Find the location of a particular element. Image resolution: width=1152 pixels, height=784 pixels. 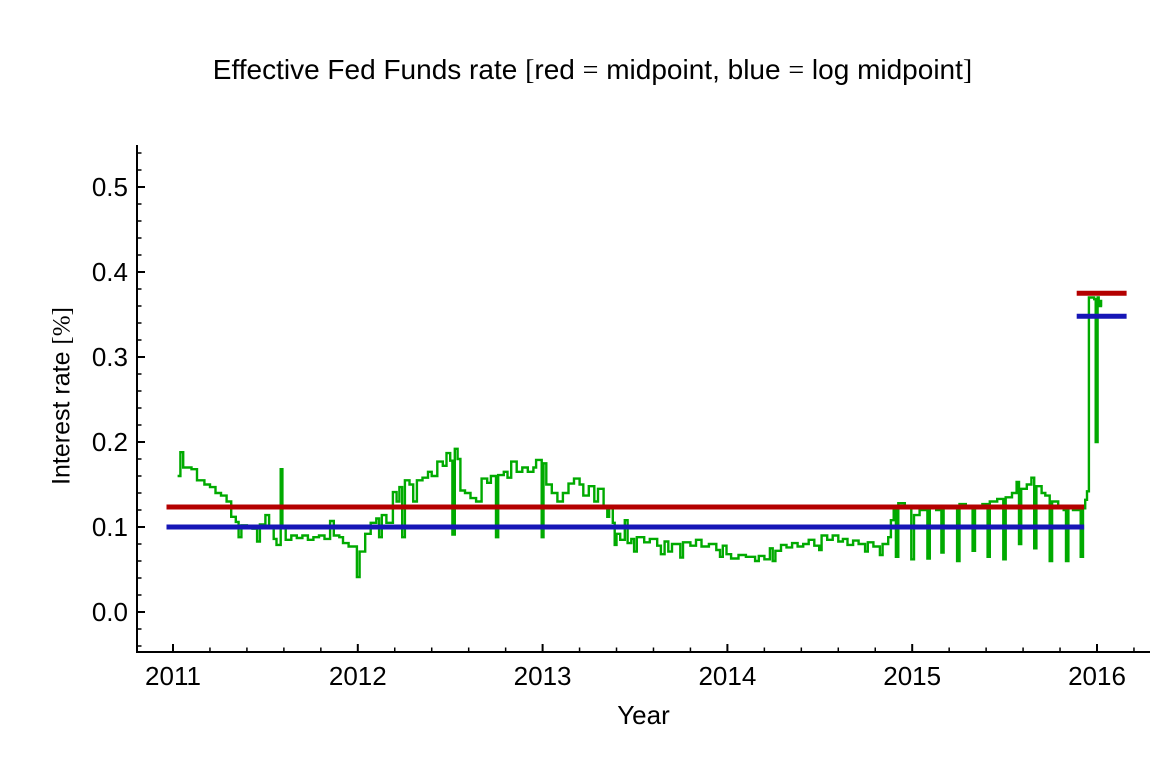

y-tick-label: 0.0 is located at coordinates (110, 612).